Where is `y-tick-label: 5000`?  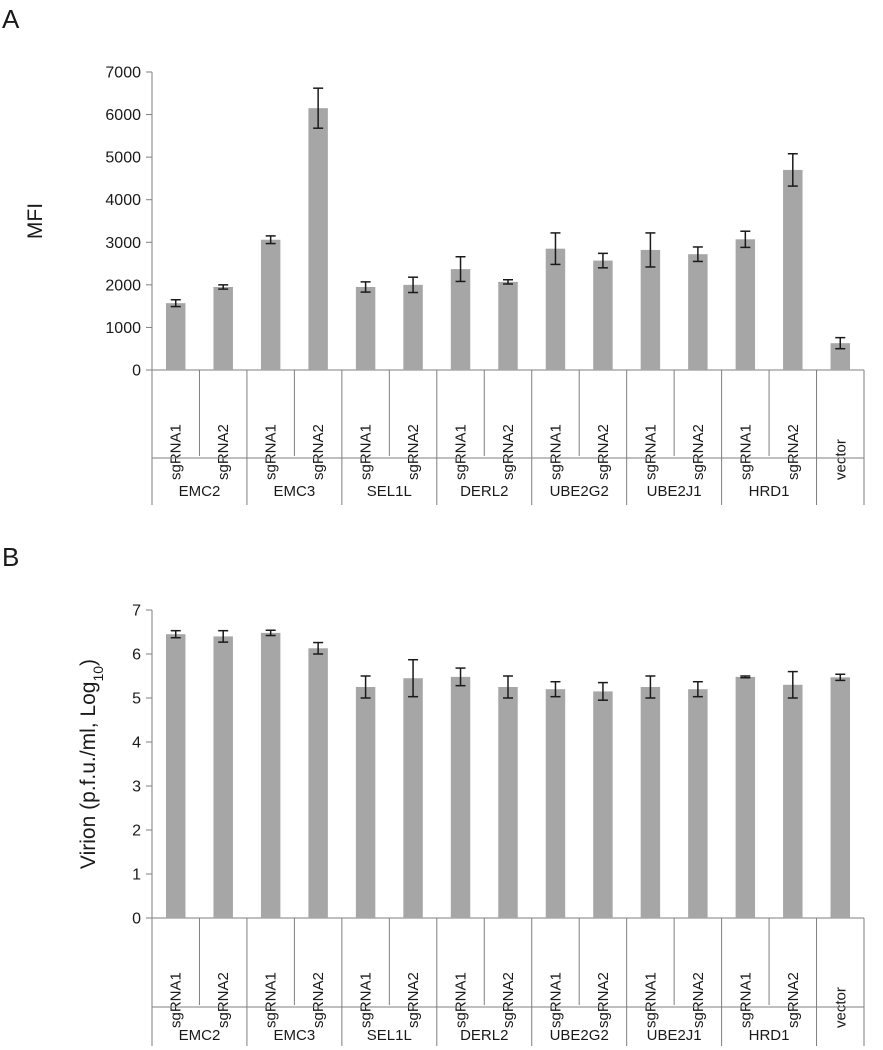 y-tick-label: 5000 is located at coordinates (123, 158).